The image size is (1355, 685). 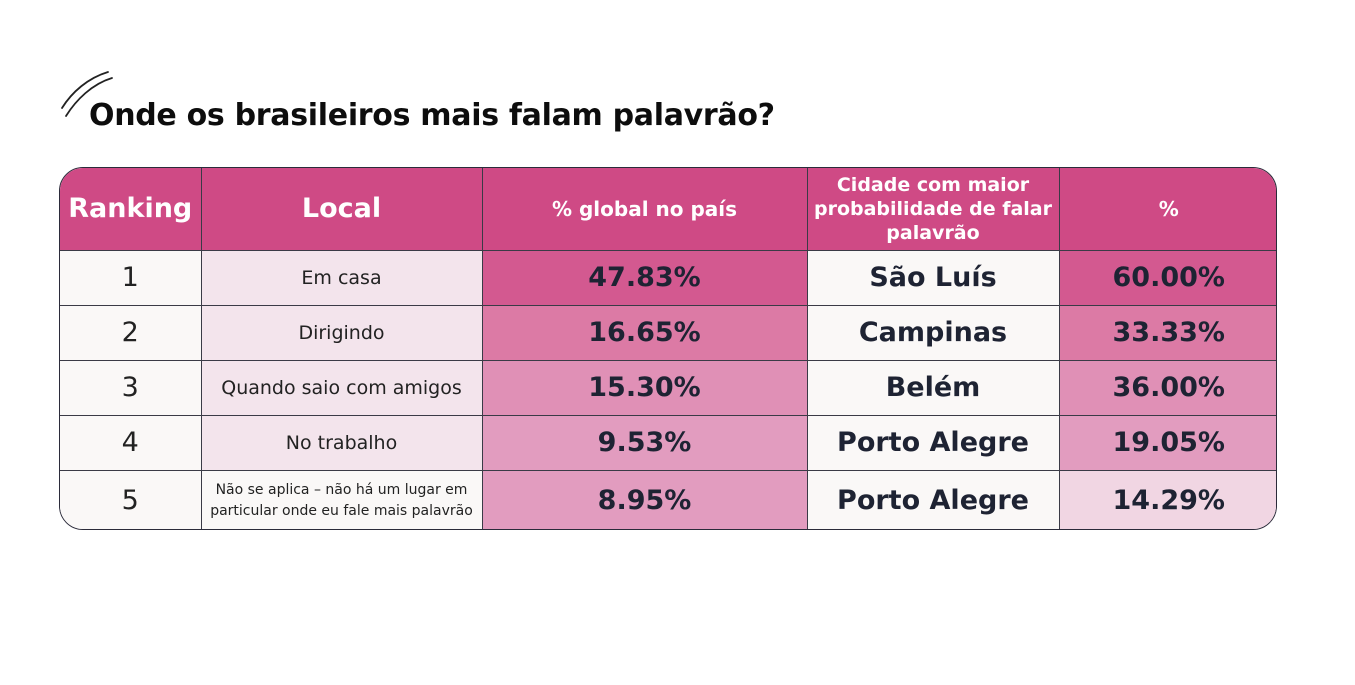 What do you see at coordinates (131, 209) in the screenshot?
I see `header-ranking: Ranking` at bounding box center [131, 209].